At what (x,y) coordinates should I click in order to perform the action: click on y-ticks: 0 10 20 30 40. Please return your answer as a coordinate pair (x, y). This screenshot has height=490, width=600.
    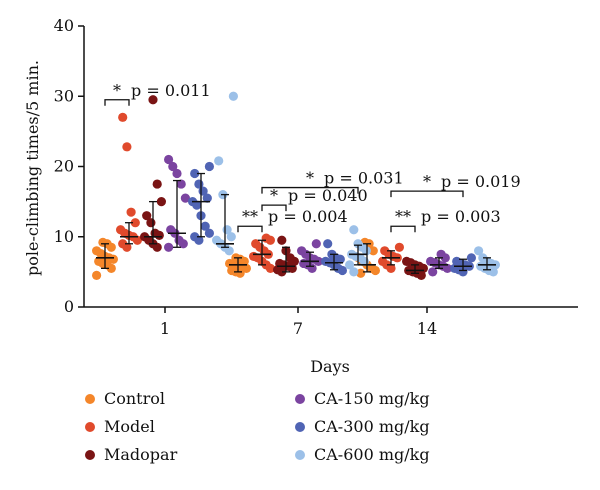
    Looking at the image, I should click on (69, 166).